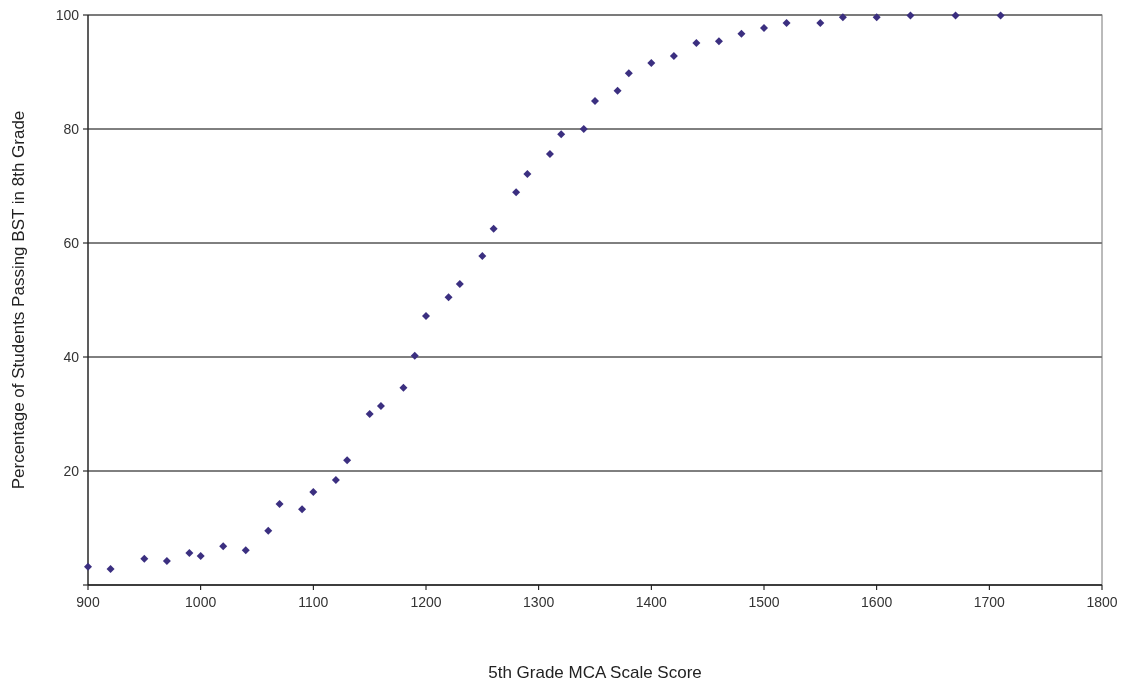 The width and height of the screenshot is (1130, 686). Describe the element at coordinates (877, 602) in the screenshot. I see `x-tick-label: 1600` at that location.